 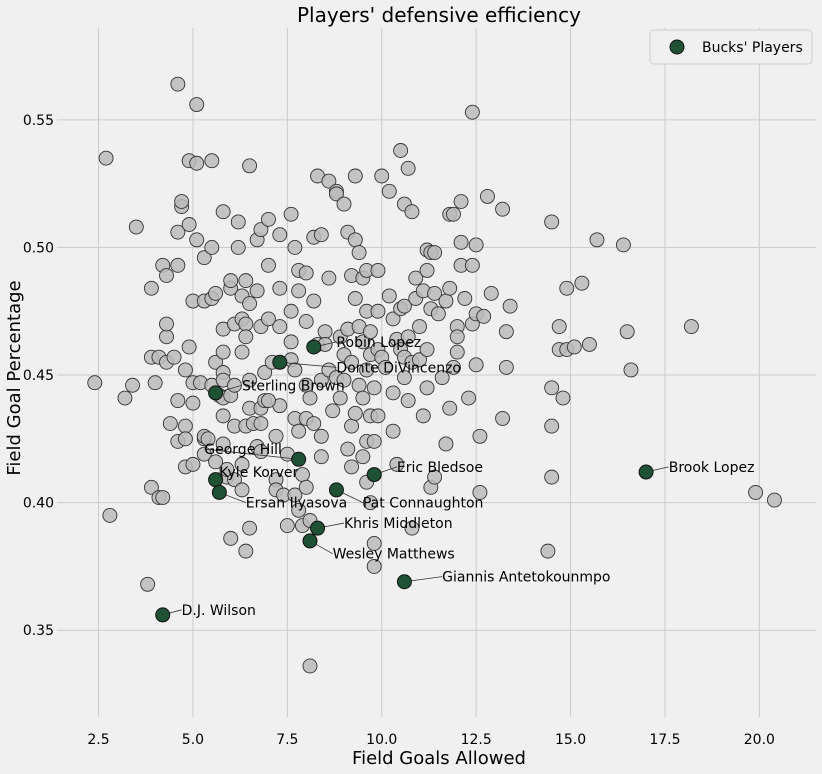 What do you see at coordinates (759, 740) in the screenshot?
I see `x-tick-label: 20.0` at bounding box center [759, 740].